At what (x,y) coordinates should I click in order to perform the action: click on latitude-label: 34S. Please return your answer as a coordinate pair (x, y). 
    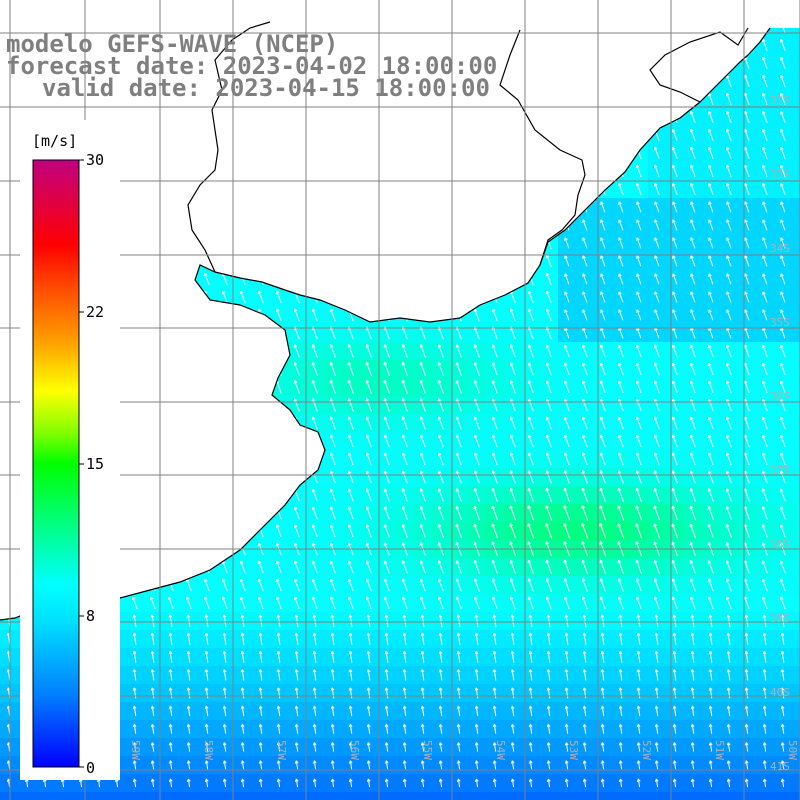
    Looking at the image, I should click on (780, 248).